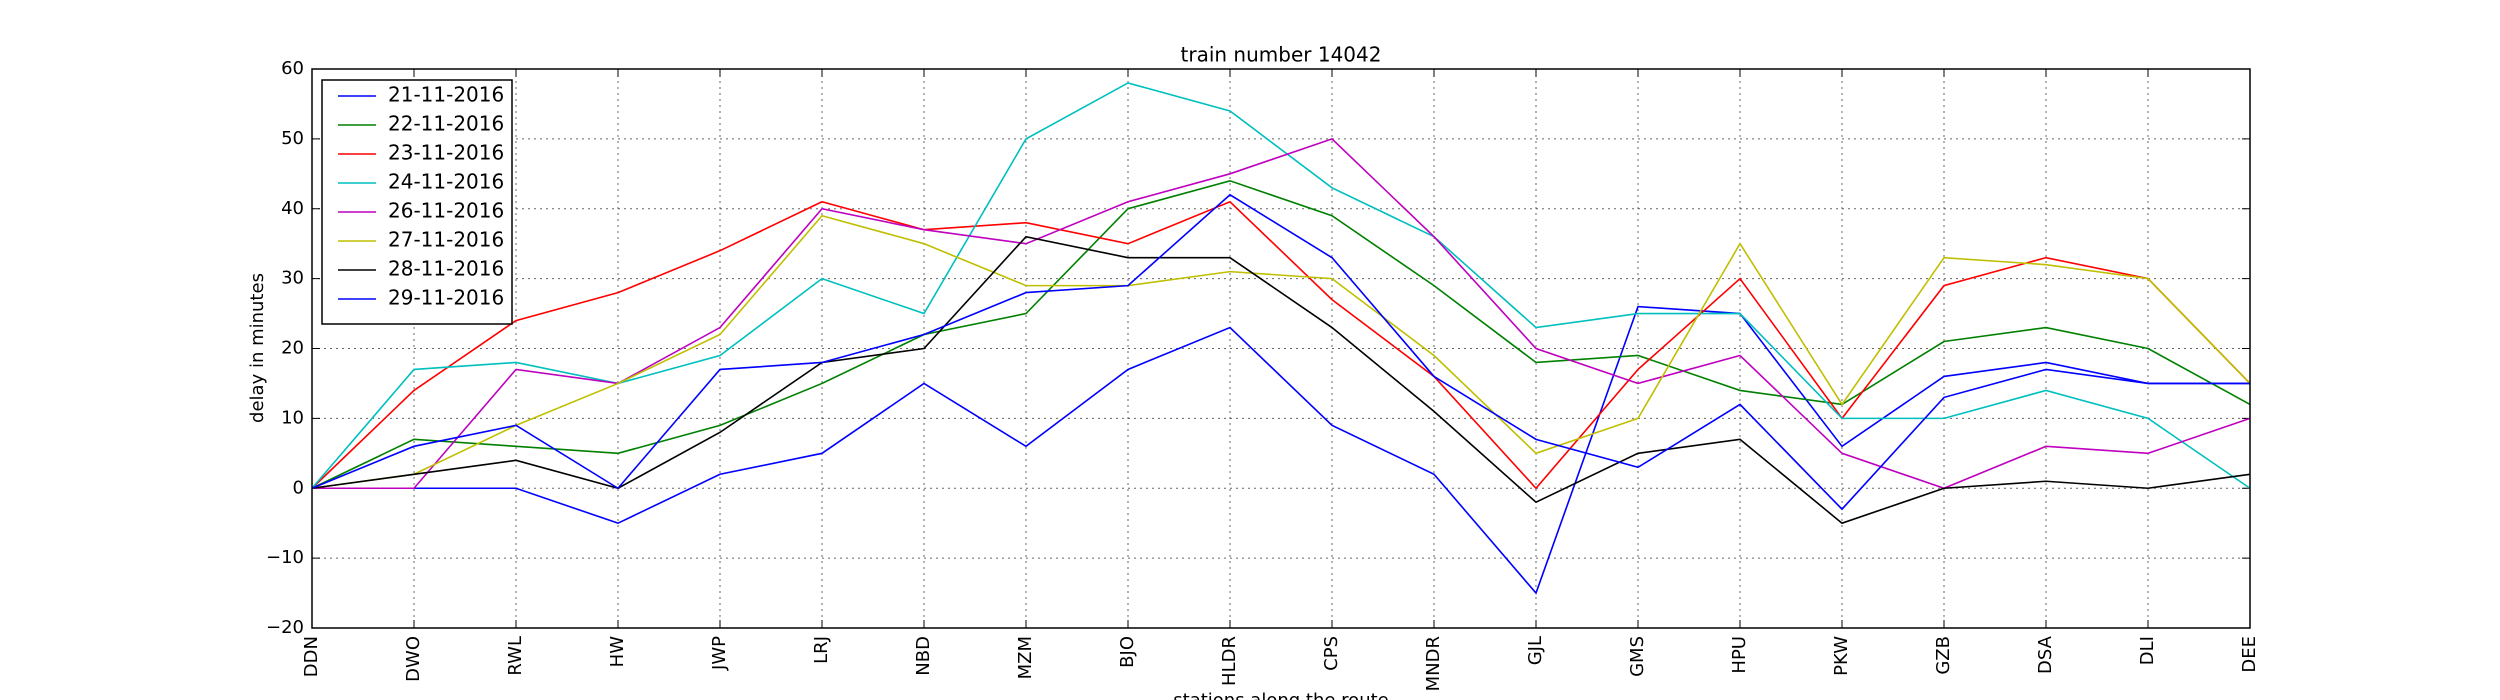  What do you see at coordinates (1943, 655) in the screenshot?
I see `x-tick-label: GZB` at bounding box center [1943, 655].